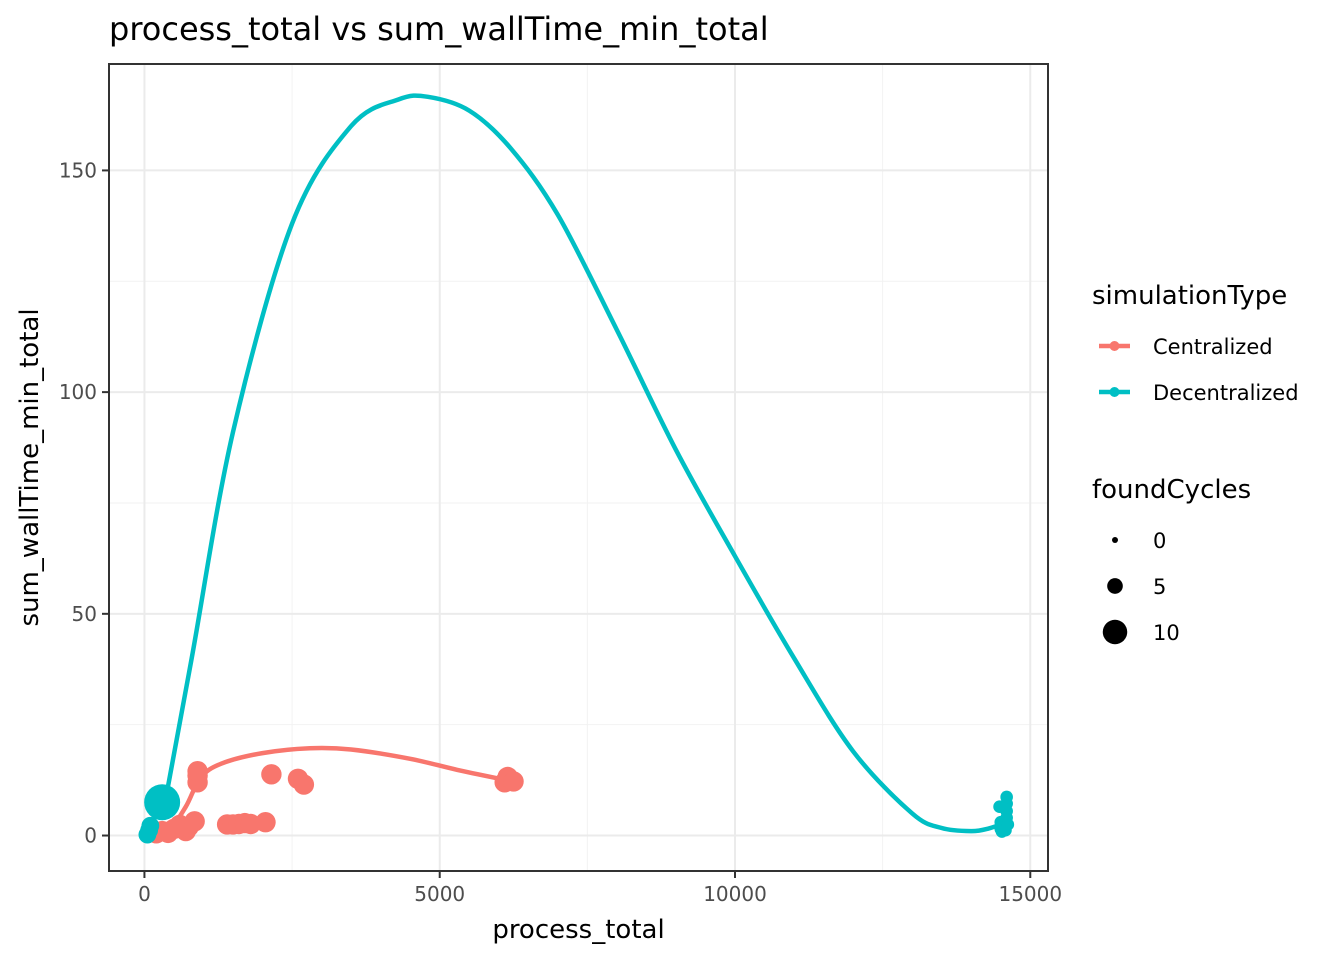 The height and width of the screenshot is (960, 1344). Describe the element at coordinates (1213, 347) in the screenshot. I see `legend-label: Centralized` at that location.